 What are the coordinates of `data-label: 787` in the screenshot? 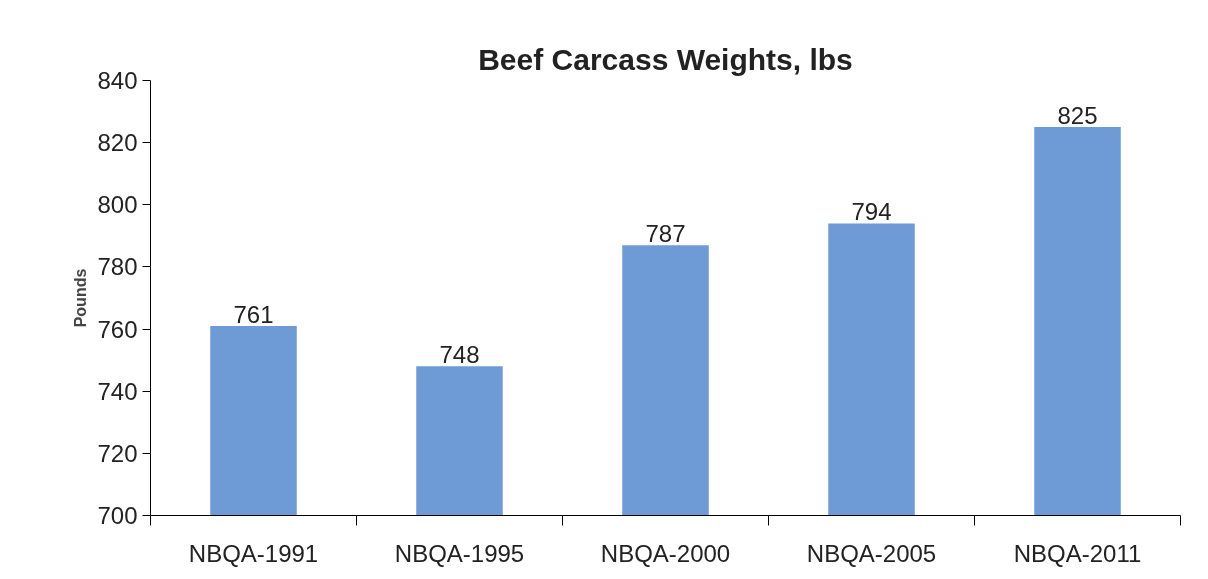 It's located at (665, 234).